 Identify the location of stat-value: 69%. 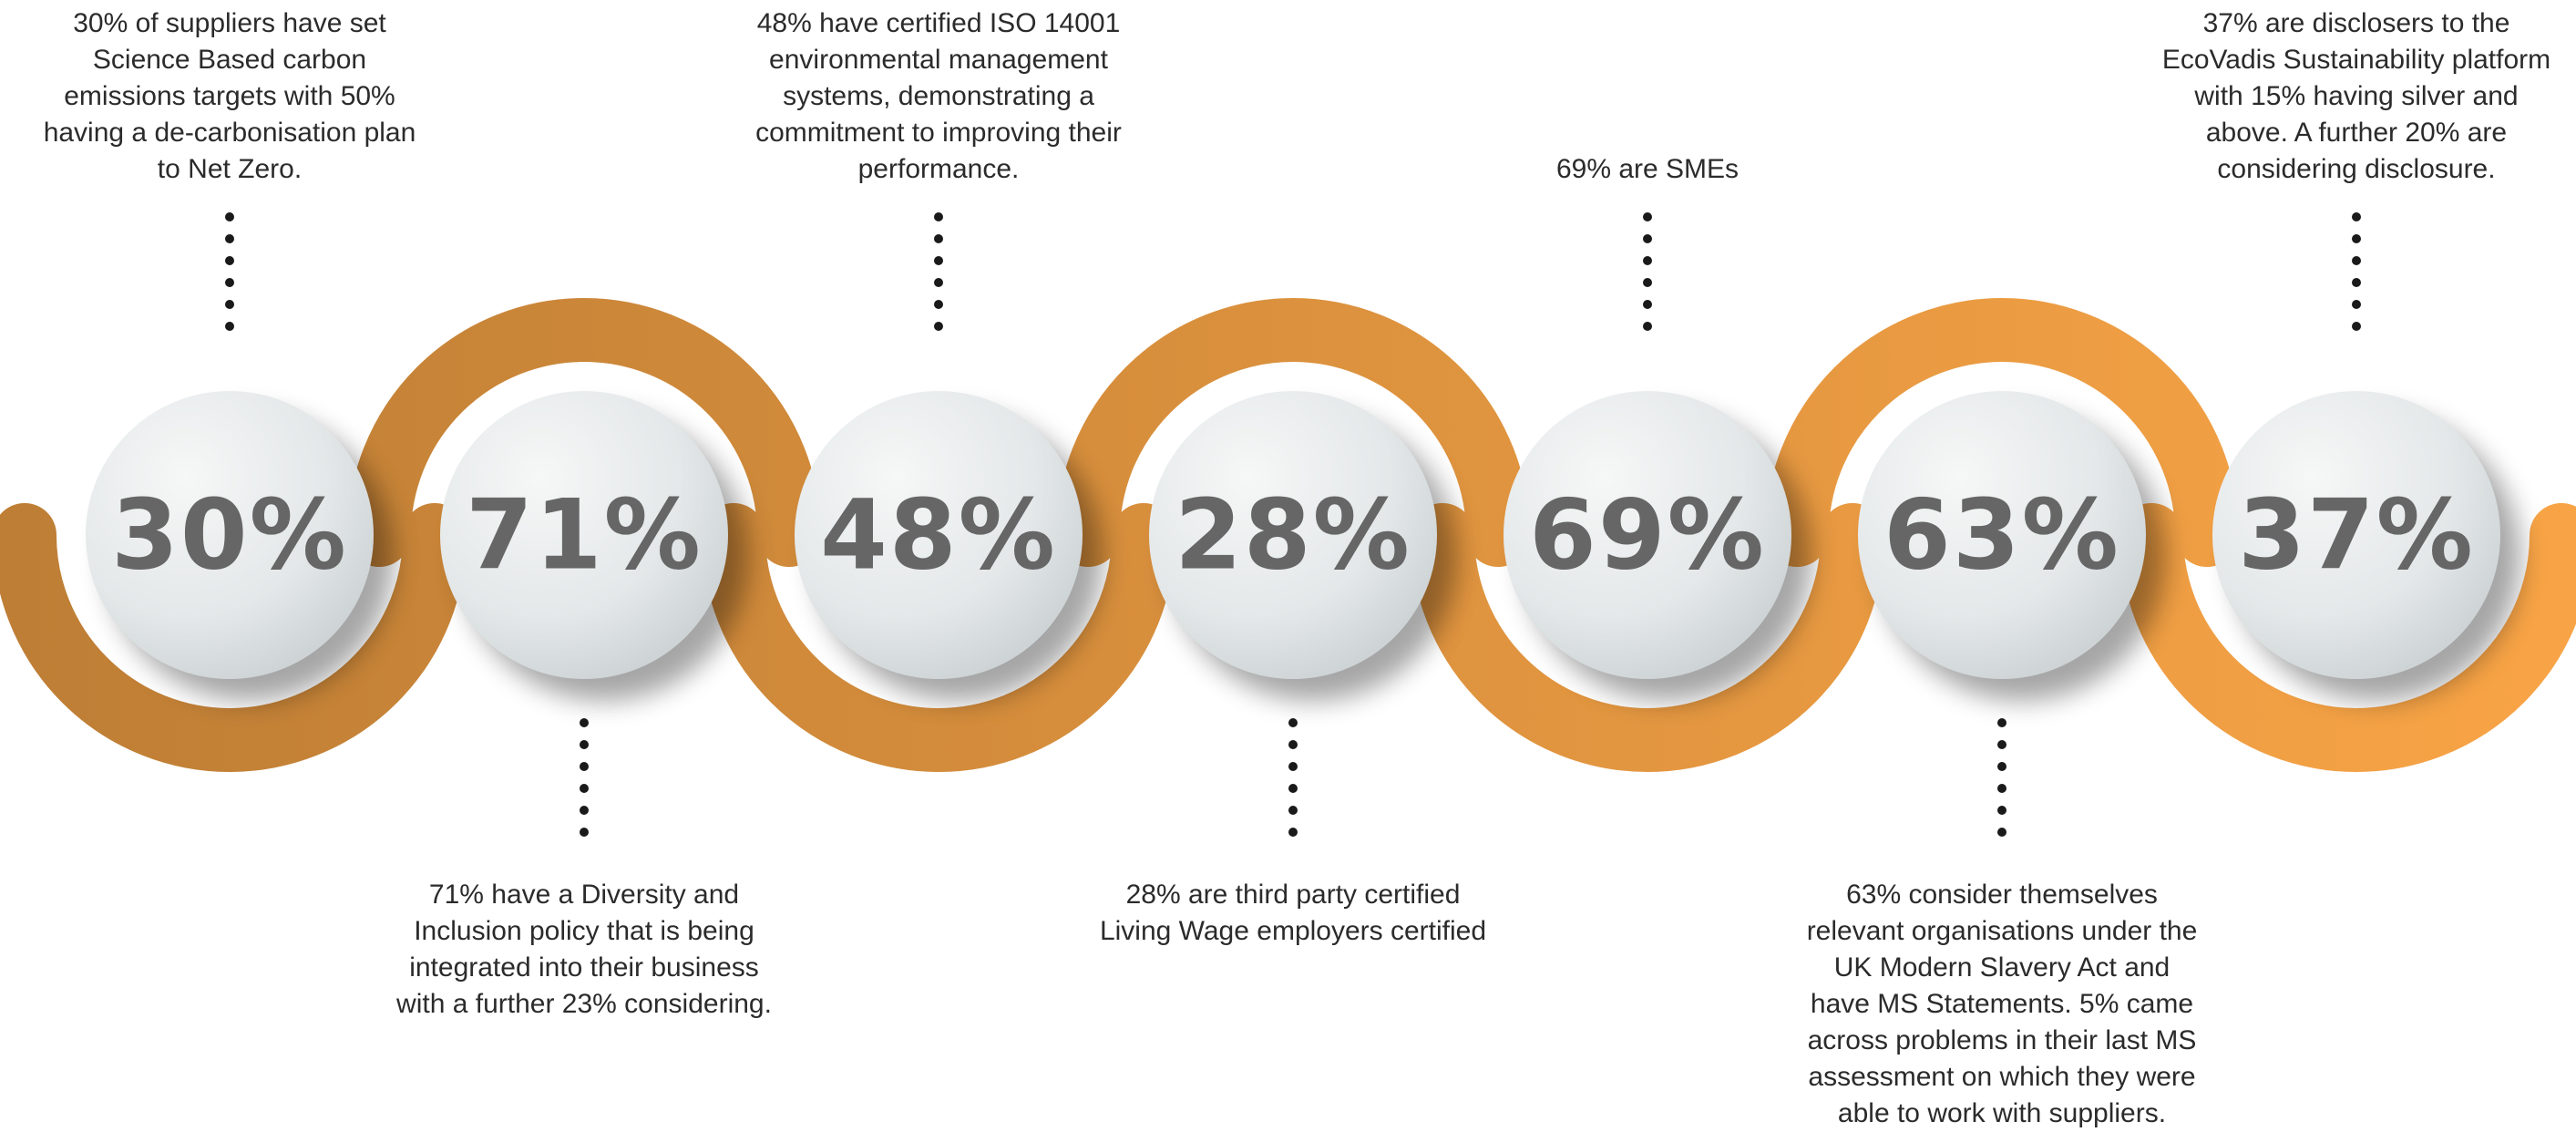
(1648, 535).